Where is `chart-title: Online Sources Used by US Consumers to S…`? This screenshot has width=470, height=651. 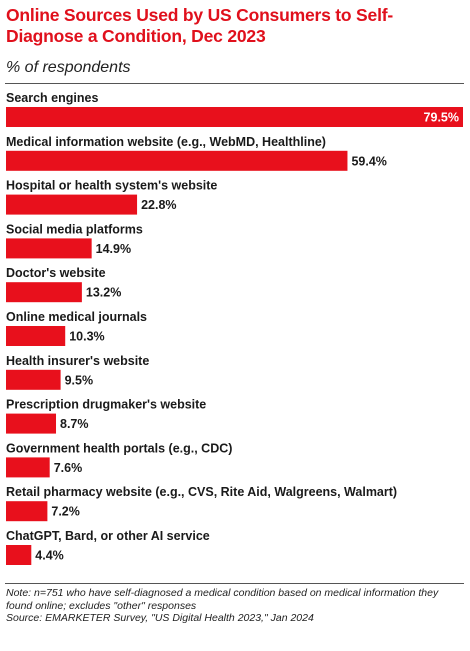
chart-title: Online Sources Used by US Consumers to S… is located at coordinates (199, 25).